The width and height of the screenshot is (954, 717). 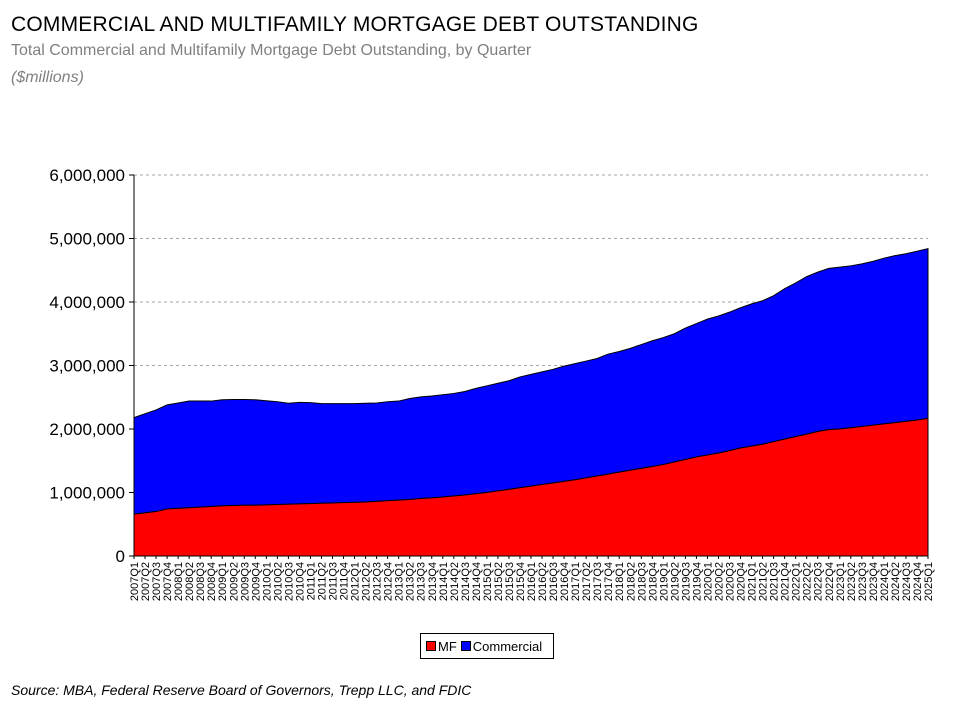 I want to click on x-tick-label: 2018Q2, so click(x=631, y=581).